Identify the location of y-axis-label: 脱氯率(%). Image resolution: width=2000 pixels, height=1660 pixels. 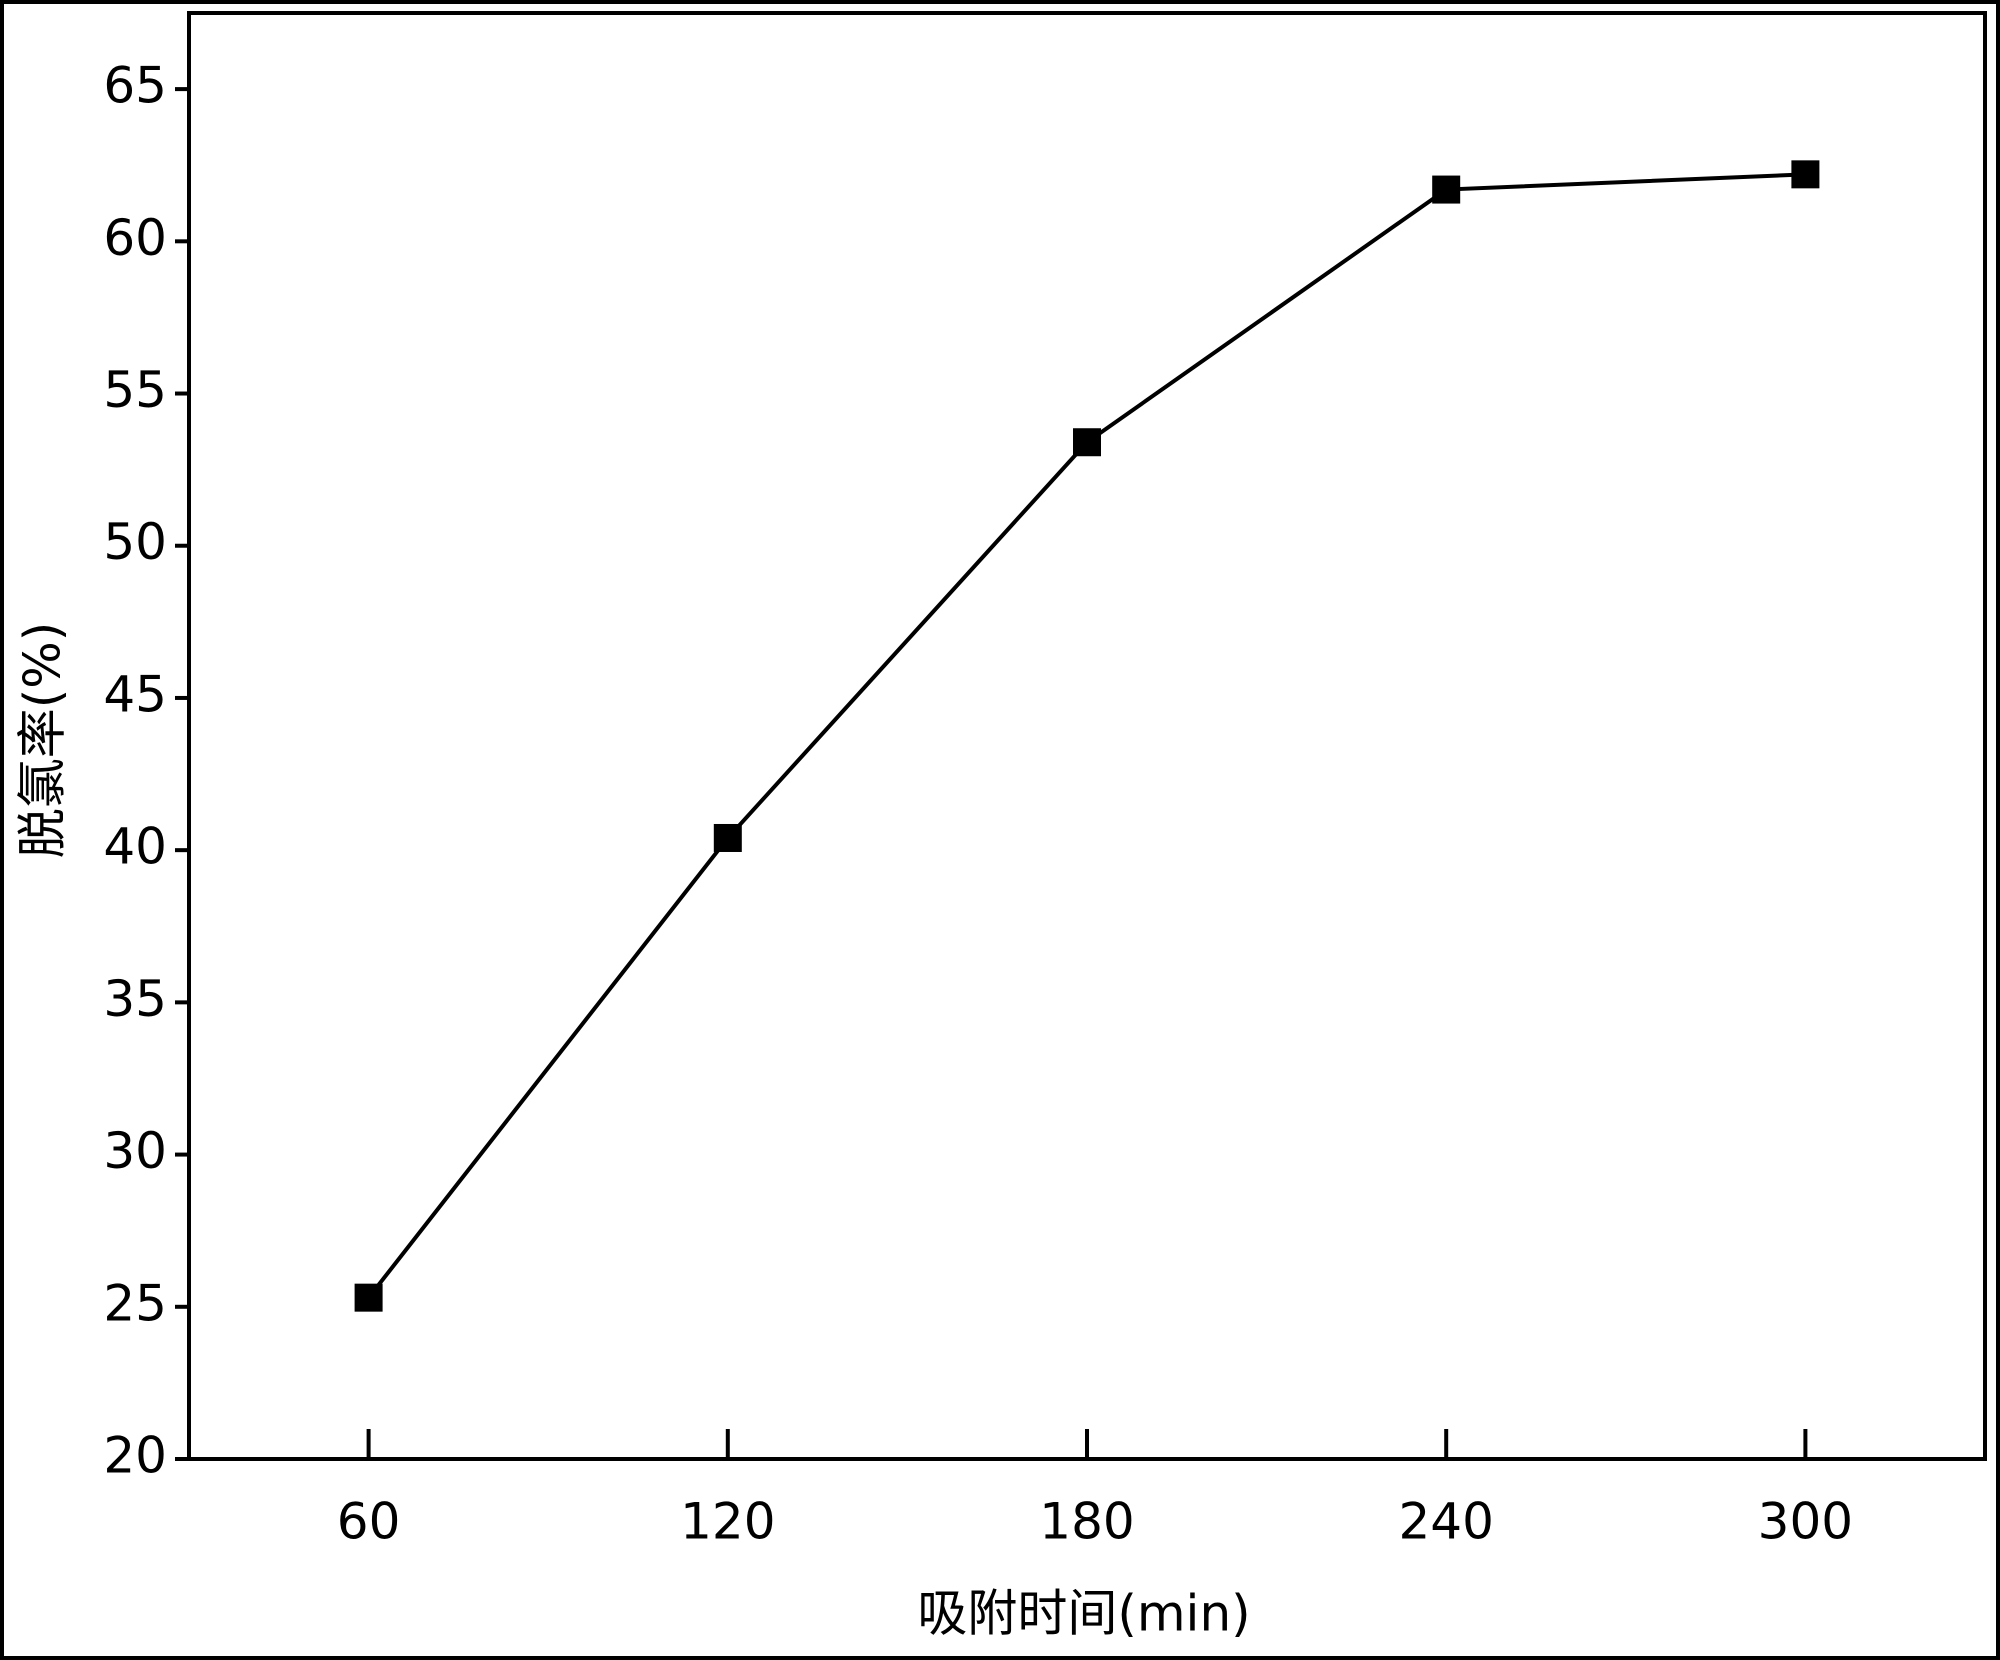
(43, 740).